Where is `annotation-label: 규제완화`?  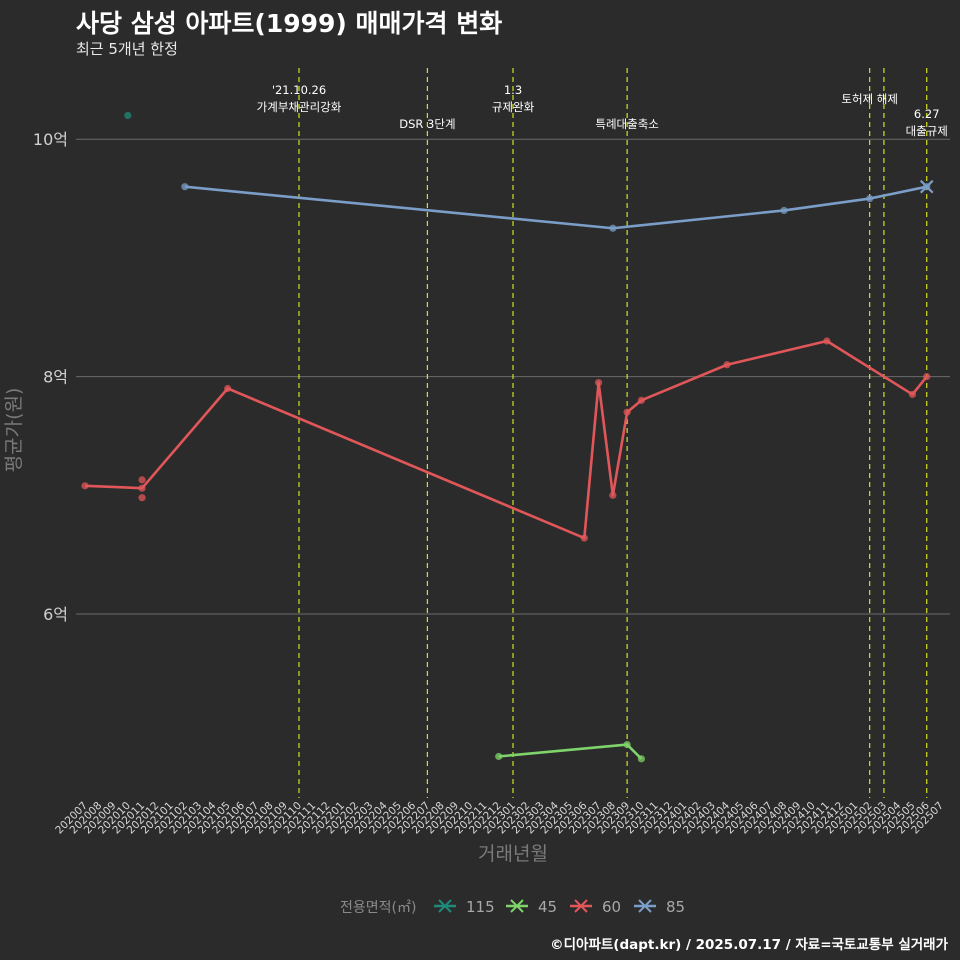
annotation-label: 규제완화 is located at coordinates (513, 107).